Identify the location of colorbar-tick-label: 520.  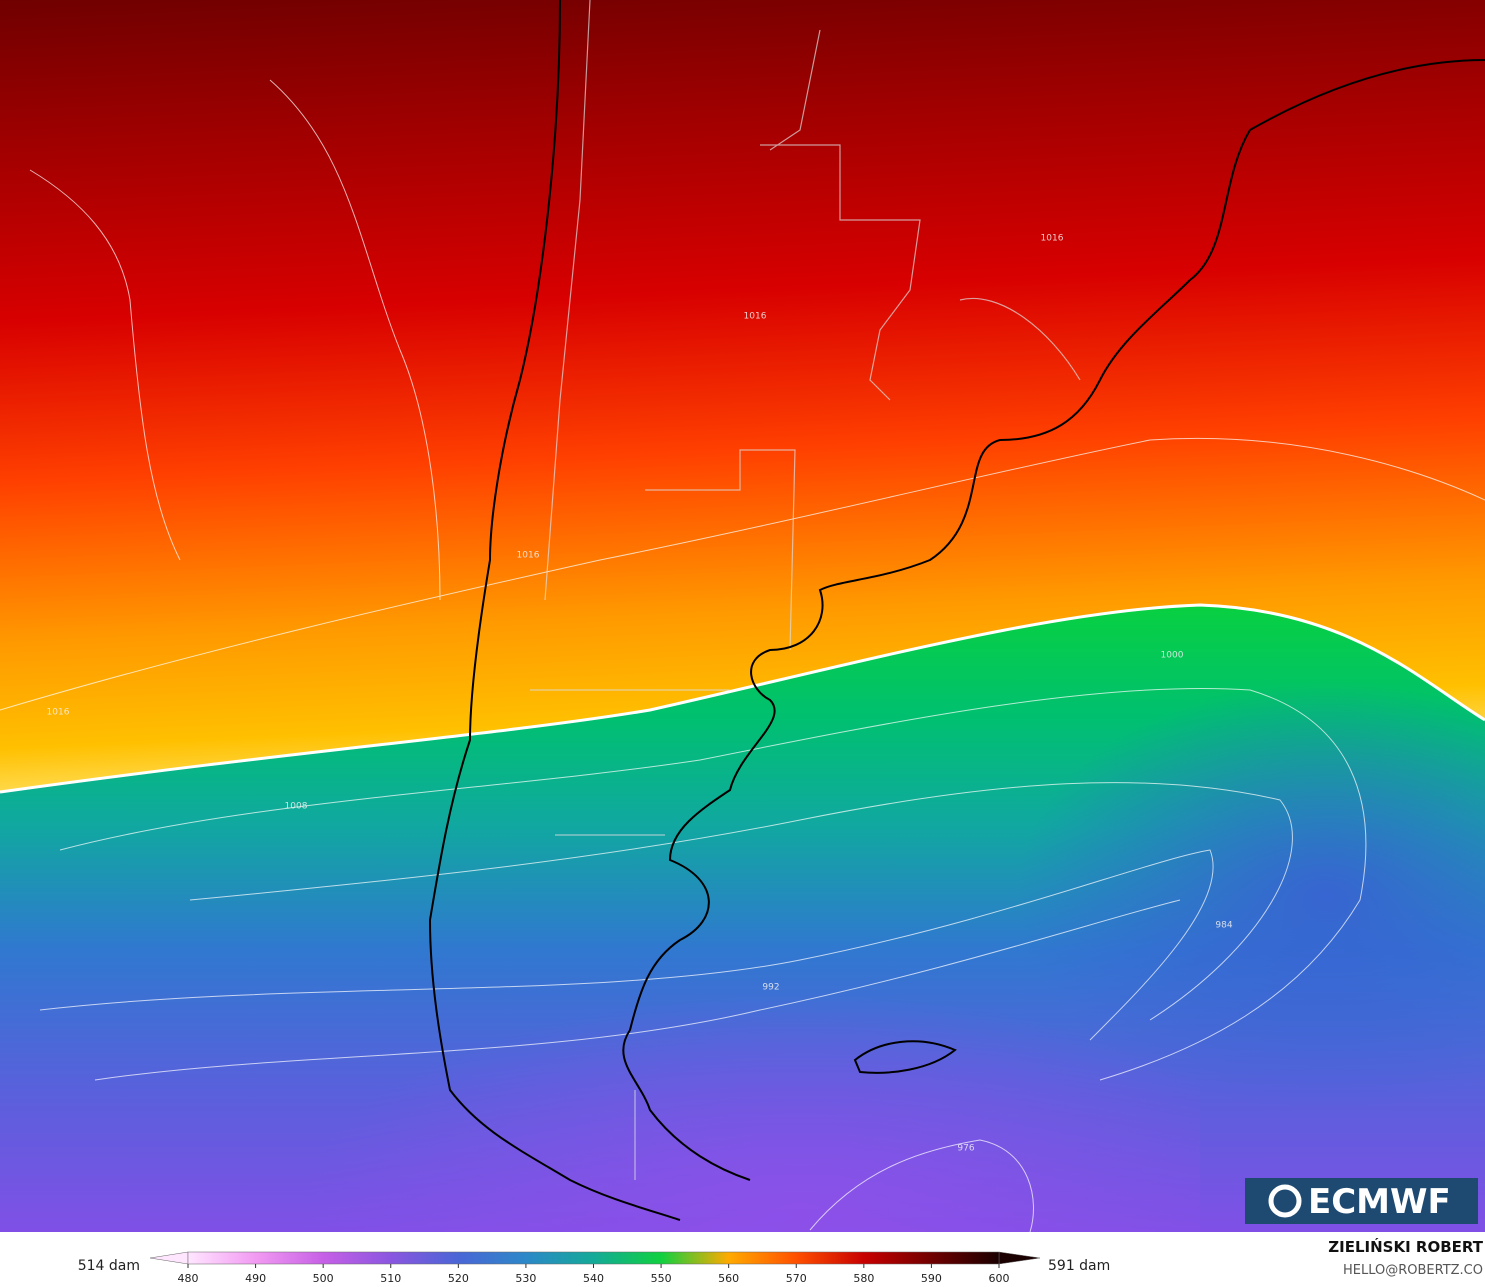
(458, 1278).